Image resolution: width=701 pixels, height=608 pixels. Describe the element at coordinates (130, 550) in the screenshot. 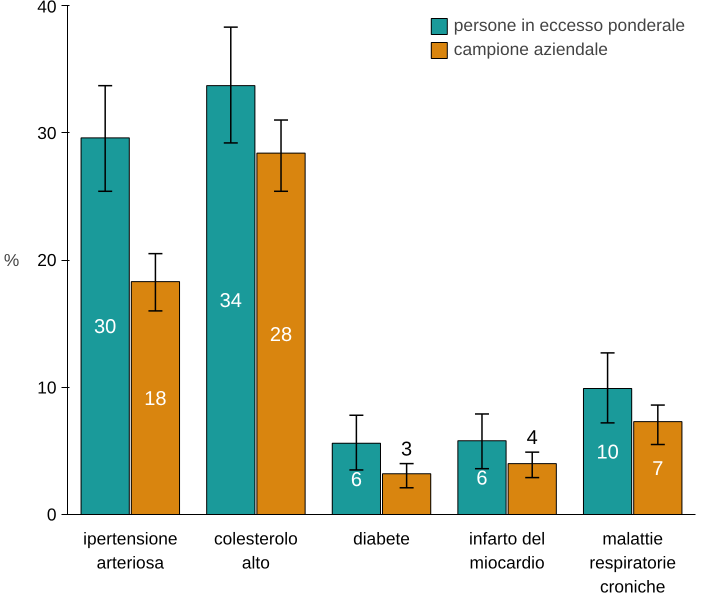

I see `x-tick-label: ipertensione arteriosa` at that location.